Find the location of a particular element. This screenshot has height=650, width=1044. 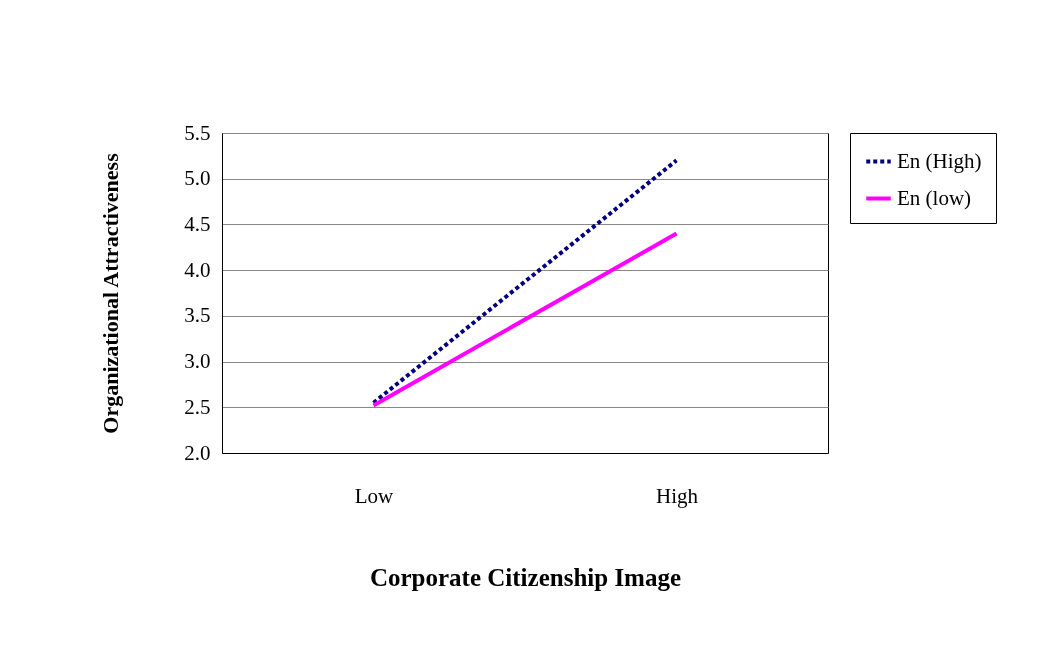

y-tick-label: 5.5 is located at coordinates (197, 132).